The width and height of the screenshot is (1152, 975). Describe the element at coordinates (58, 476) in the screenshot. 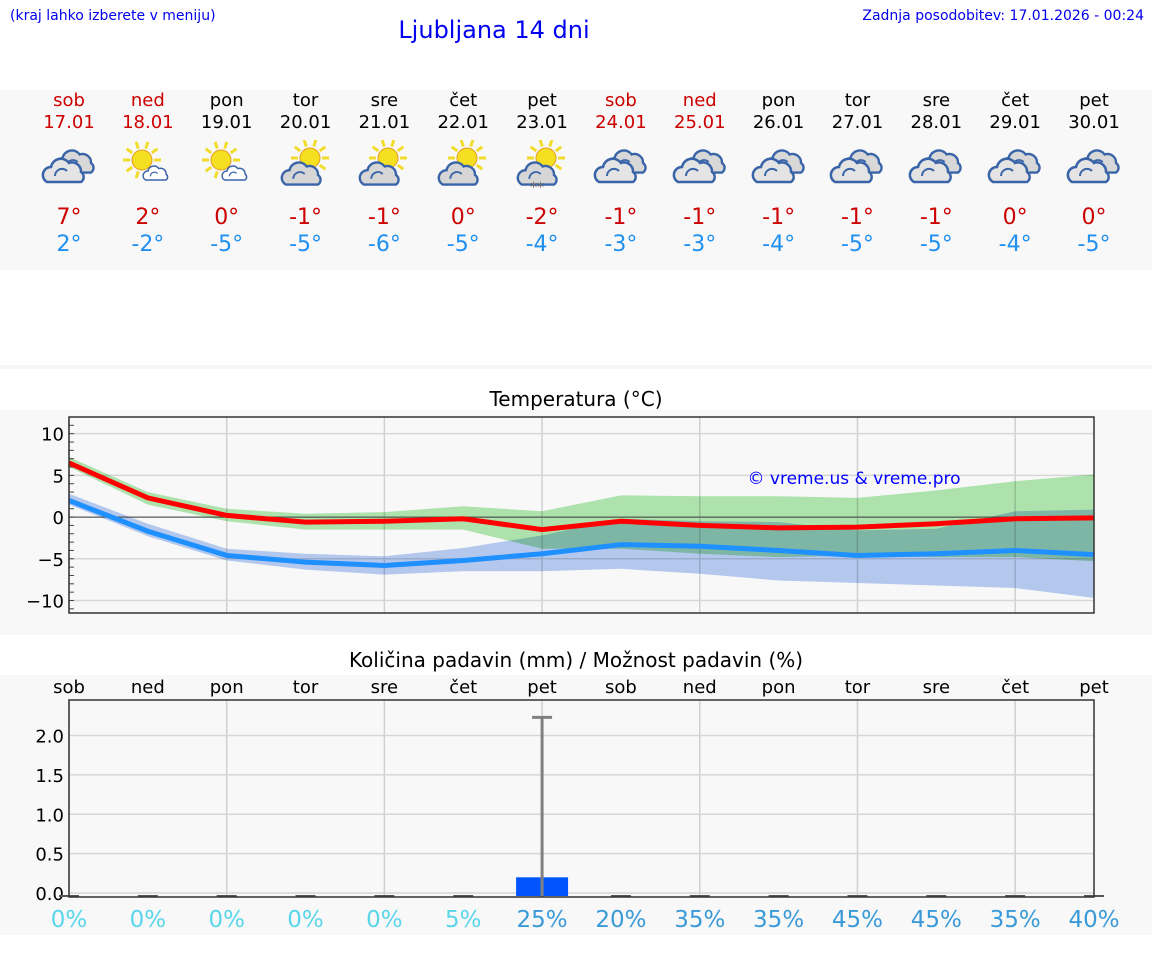

I see `y-tick-label: 5` at that location.